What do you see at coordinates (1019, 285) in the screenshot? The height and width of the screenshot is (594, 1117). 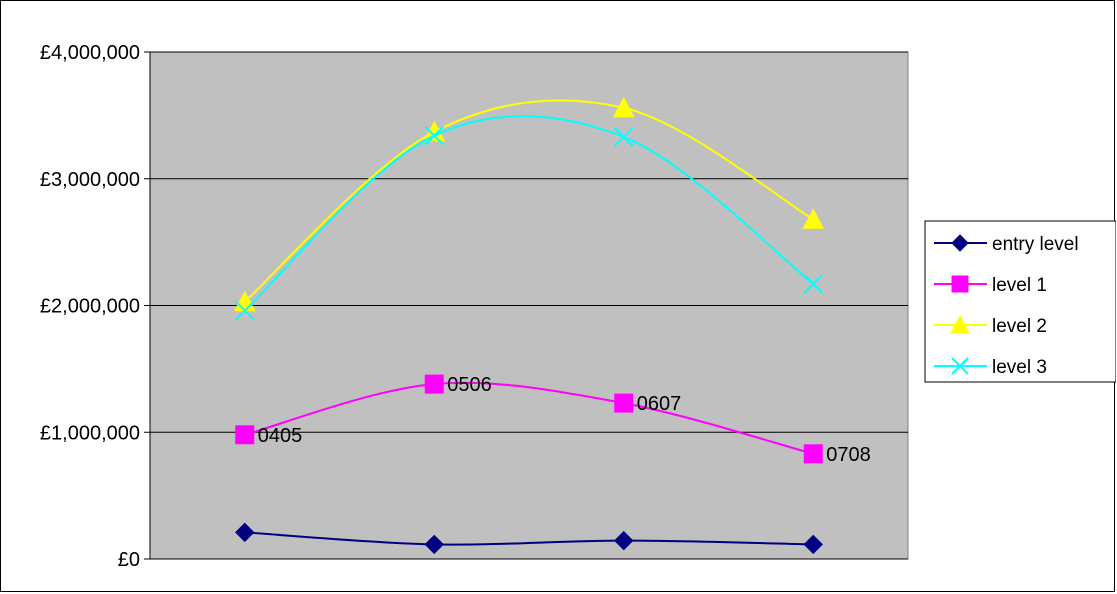 I see `legend-label: level 1` at bounding box center [1019, 285].